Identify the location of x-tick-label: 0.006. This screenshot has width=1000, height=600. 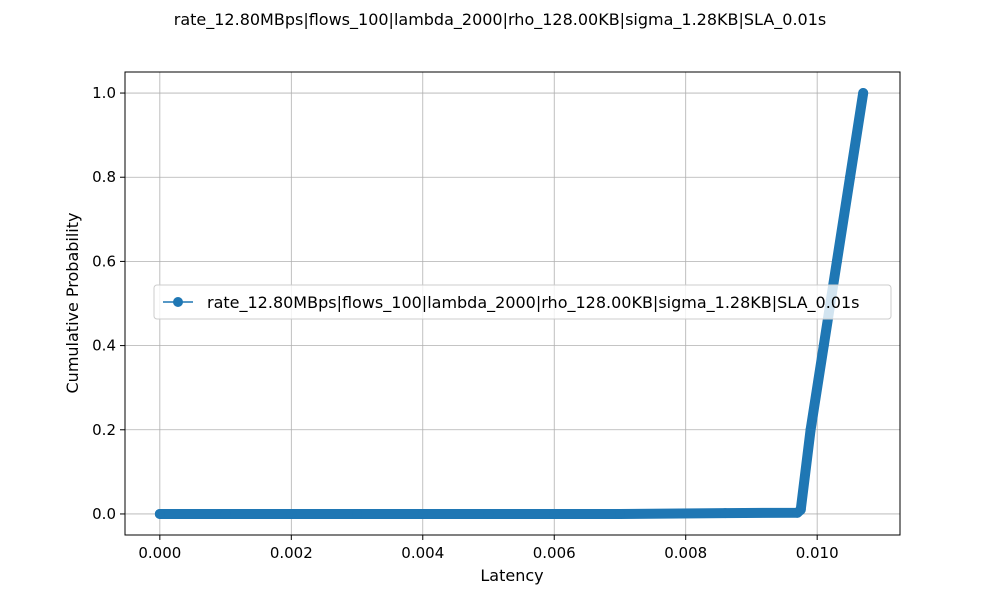
(554, 553).